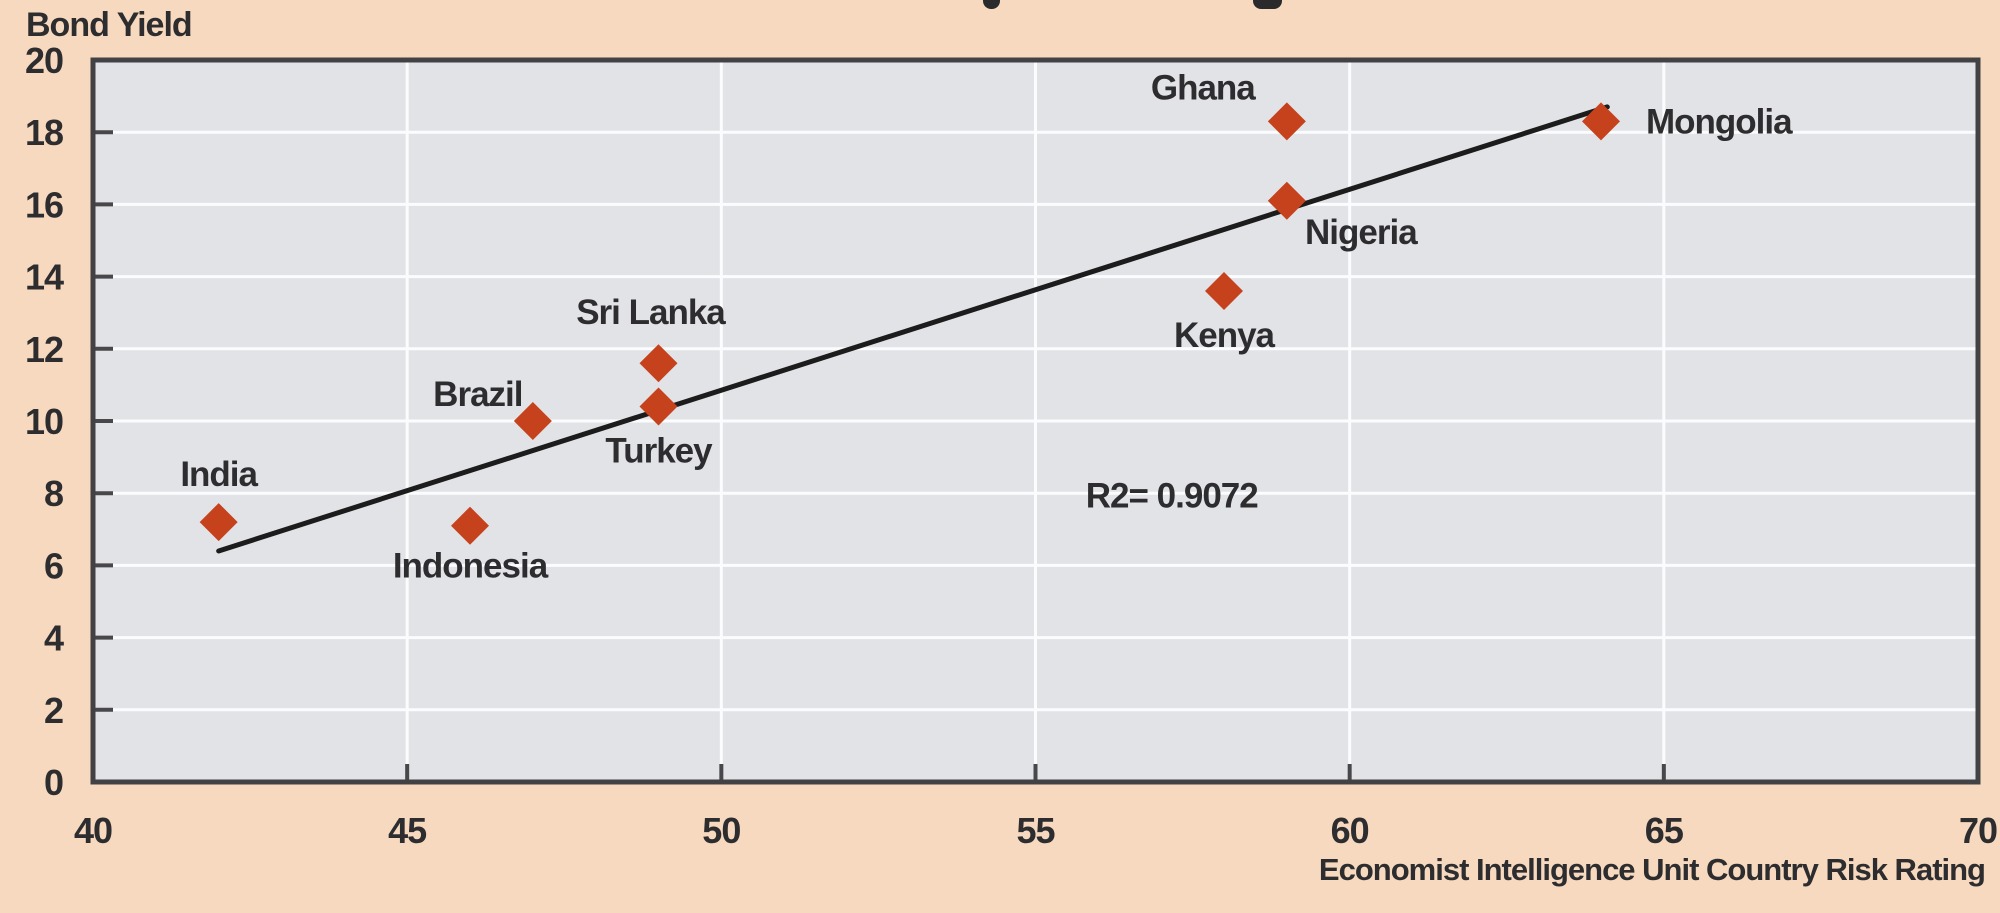 The height and width of the screenshot is (913, 2000). What do you see at coordinates (44, 277) in the screenshot?
I see `y-tick-label-14: 14` at bounding box center [44, 277].